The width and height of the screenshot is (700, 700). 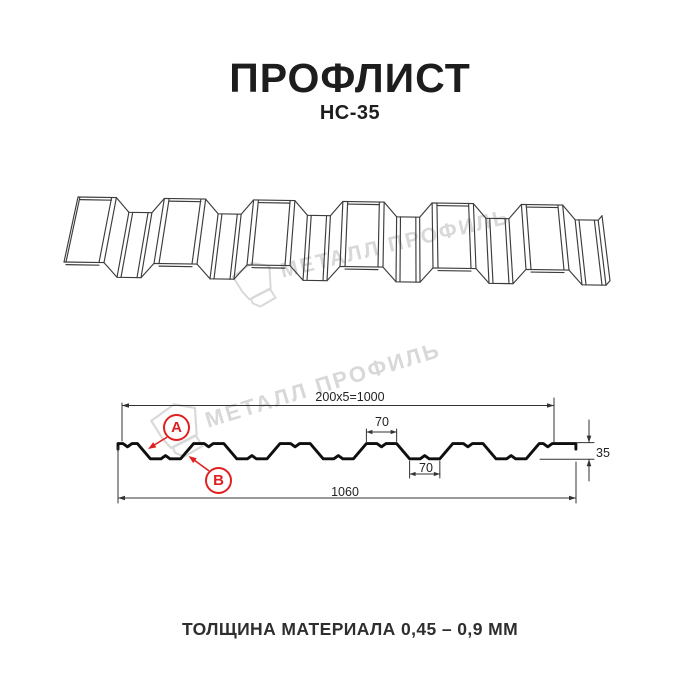 What do you see at coordinates (350, 78) in the screenshot?
I see `page-title: ПРОФЛИСТ` at bounding box center [350, 78].